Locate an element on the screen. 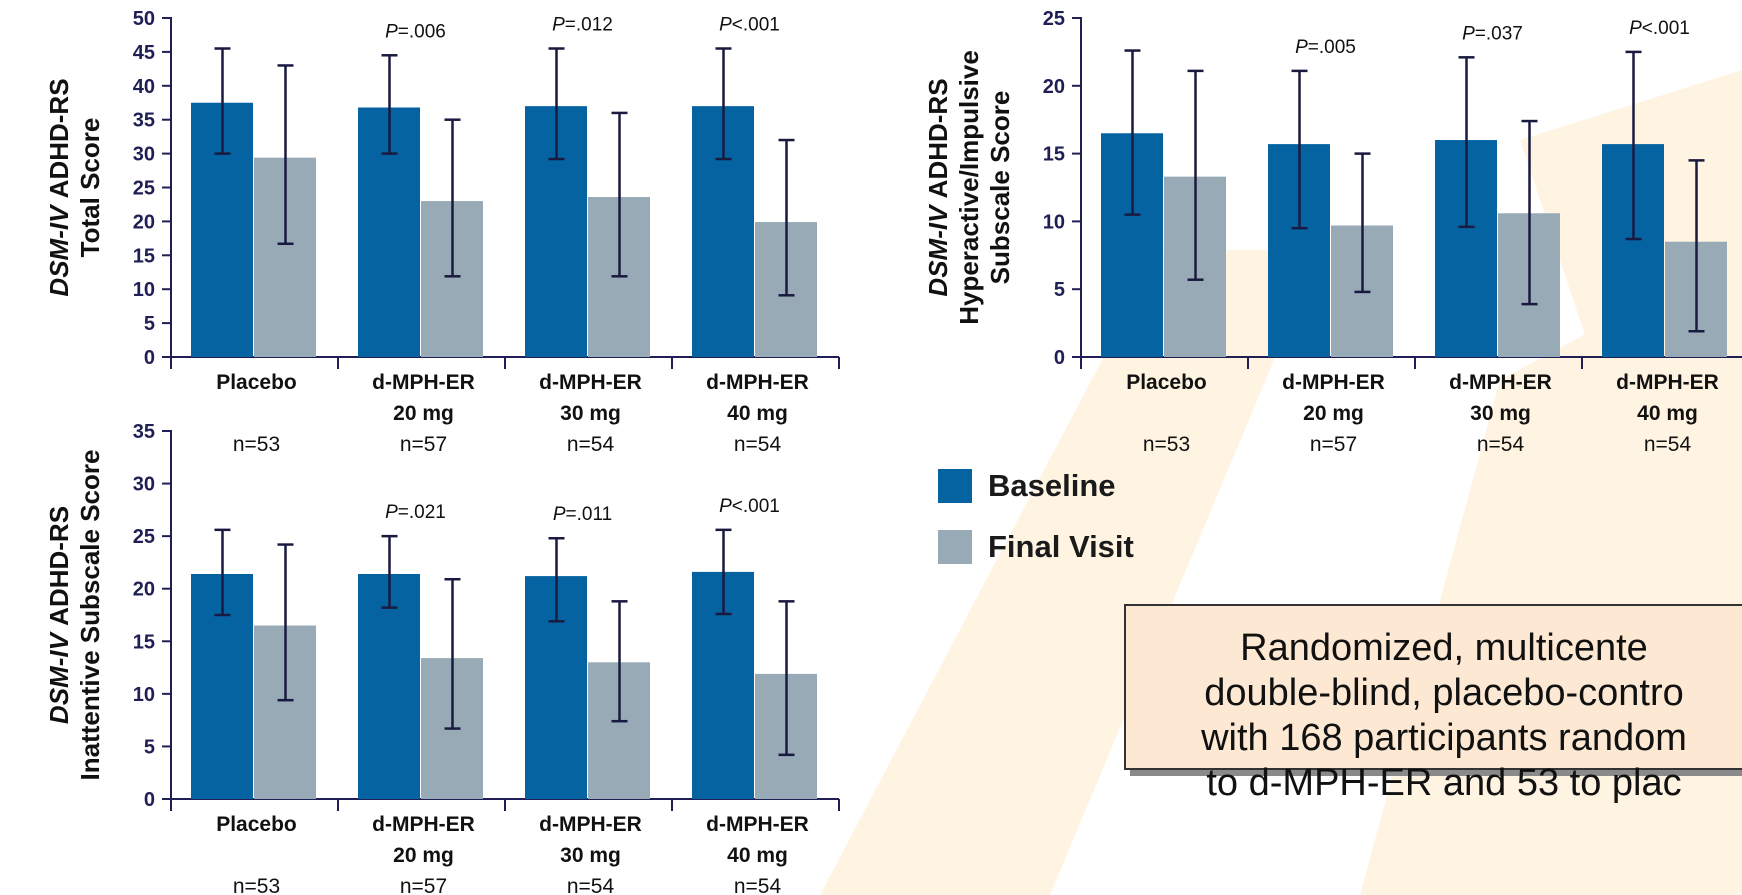 This screenshot has width=1742, height=895. y-tick-label: 40 is located at coordinates (144, 87).